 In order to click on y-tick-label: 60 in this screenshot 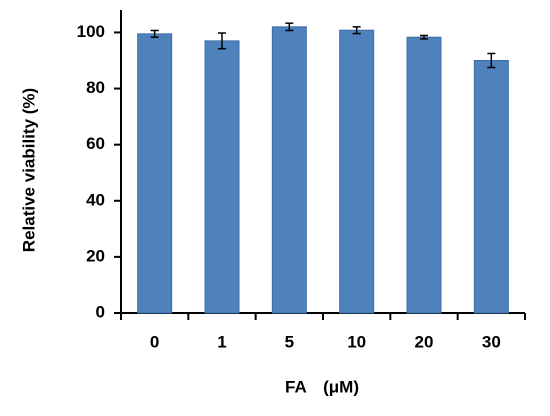, I will do `click(95, 143)`.